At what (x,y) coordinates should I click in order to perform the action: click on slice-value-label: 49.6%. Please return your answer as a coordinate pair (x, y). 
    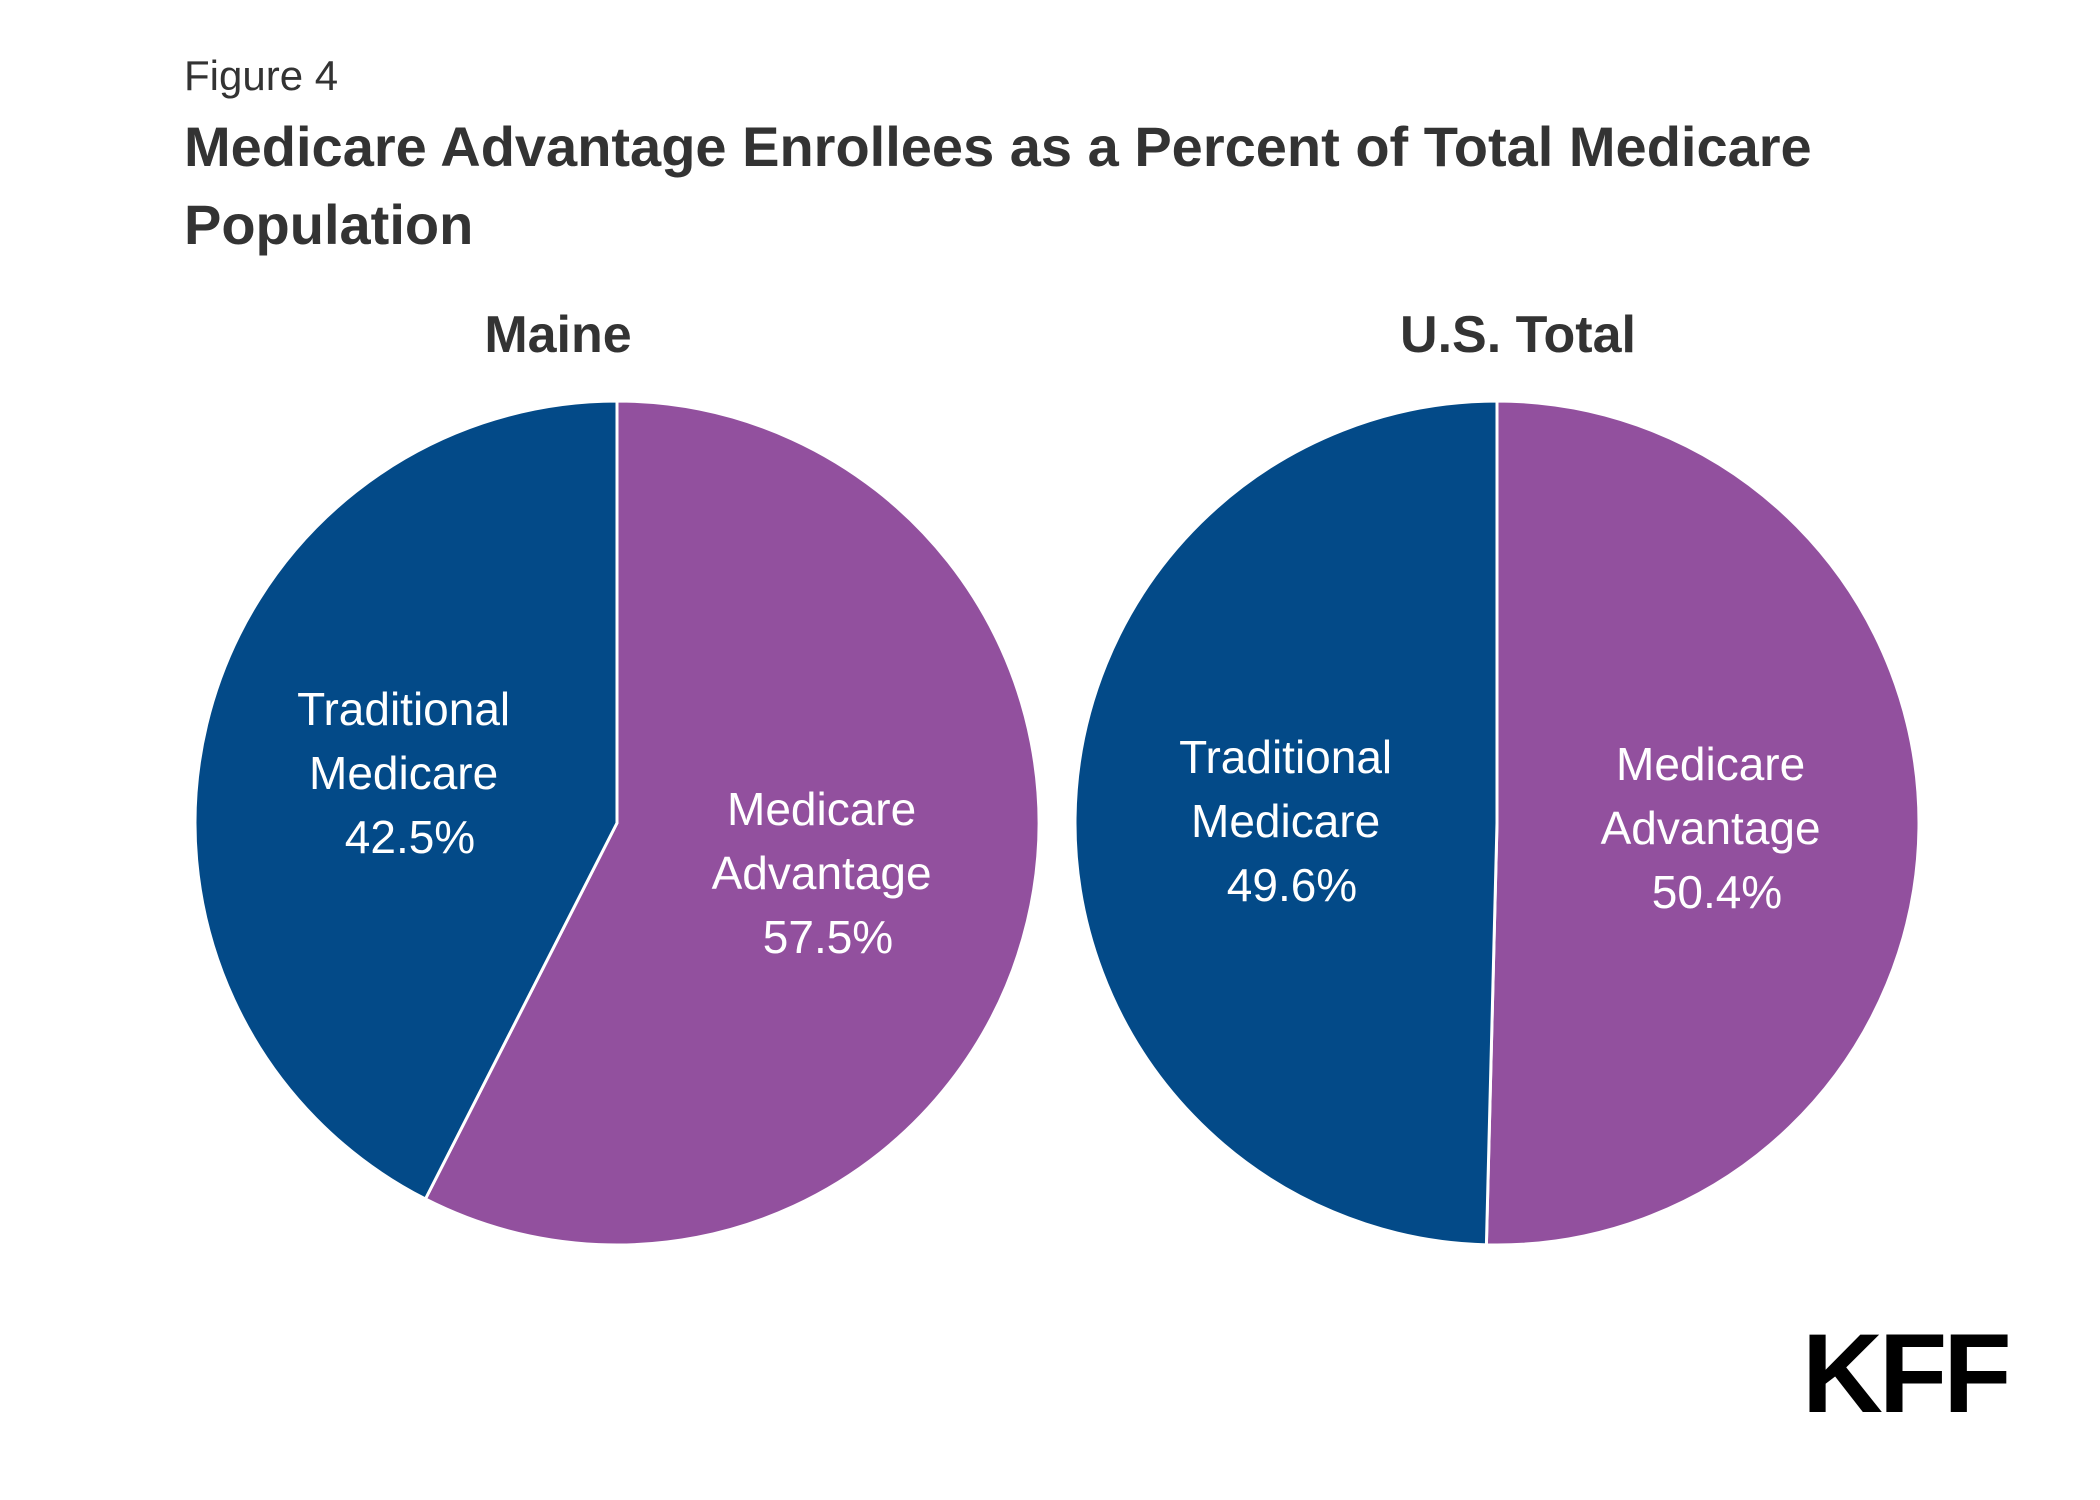
    Looking at the image, I should click on (1292, 885).